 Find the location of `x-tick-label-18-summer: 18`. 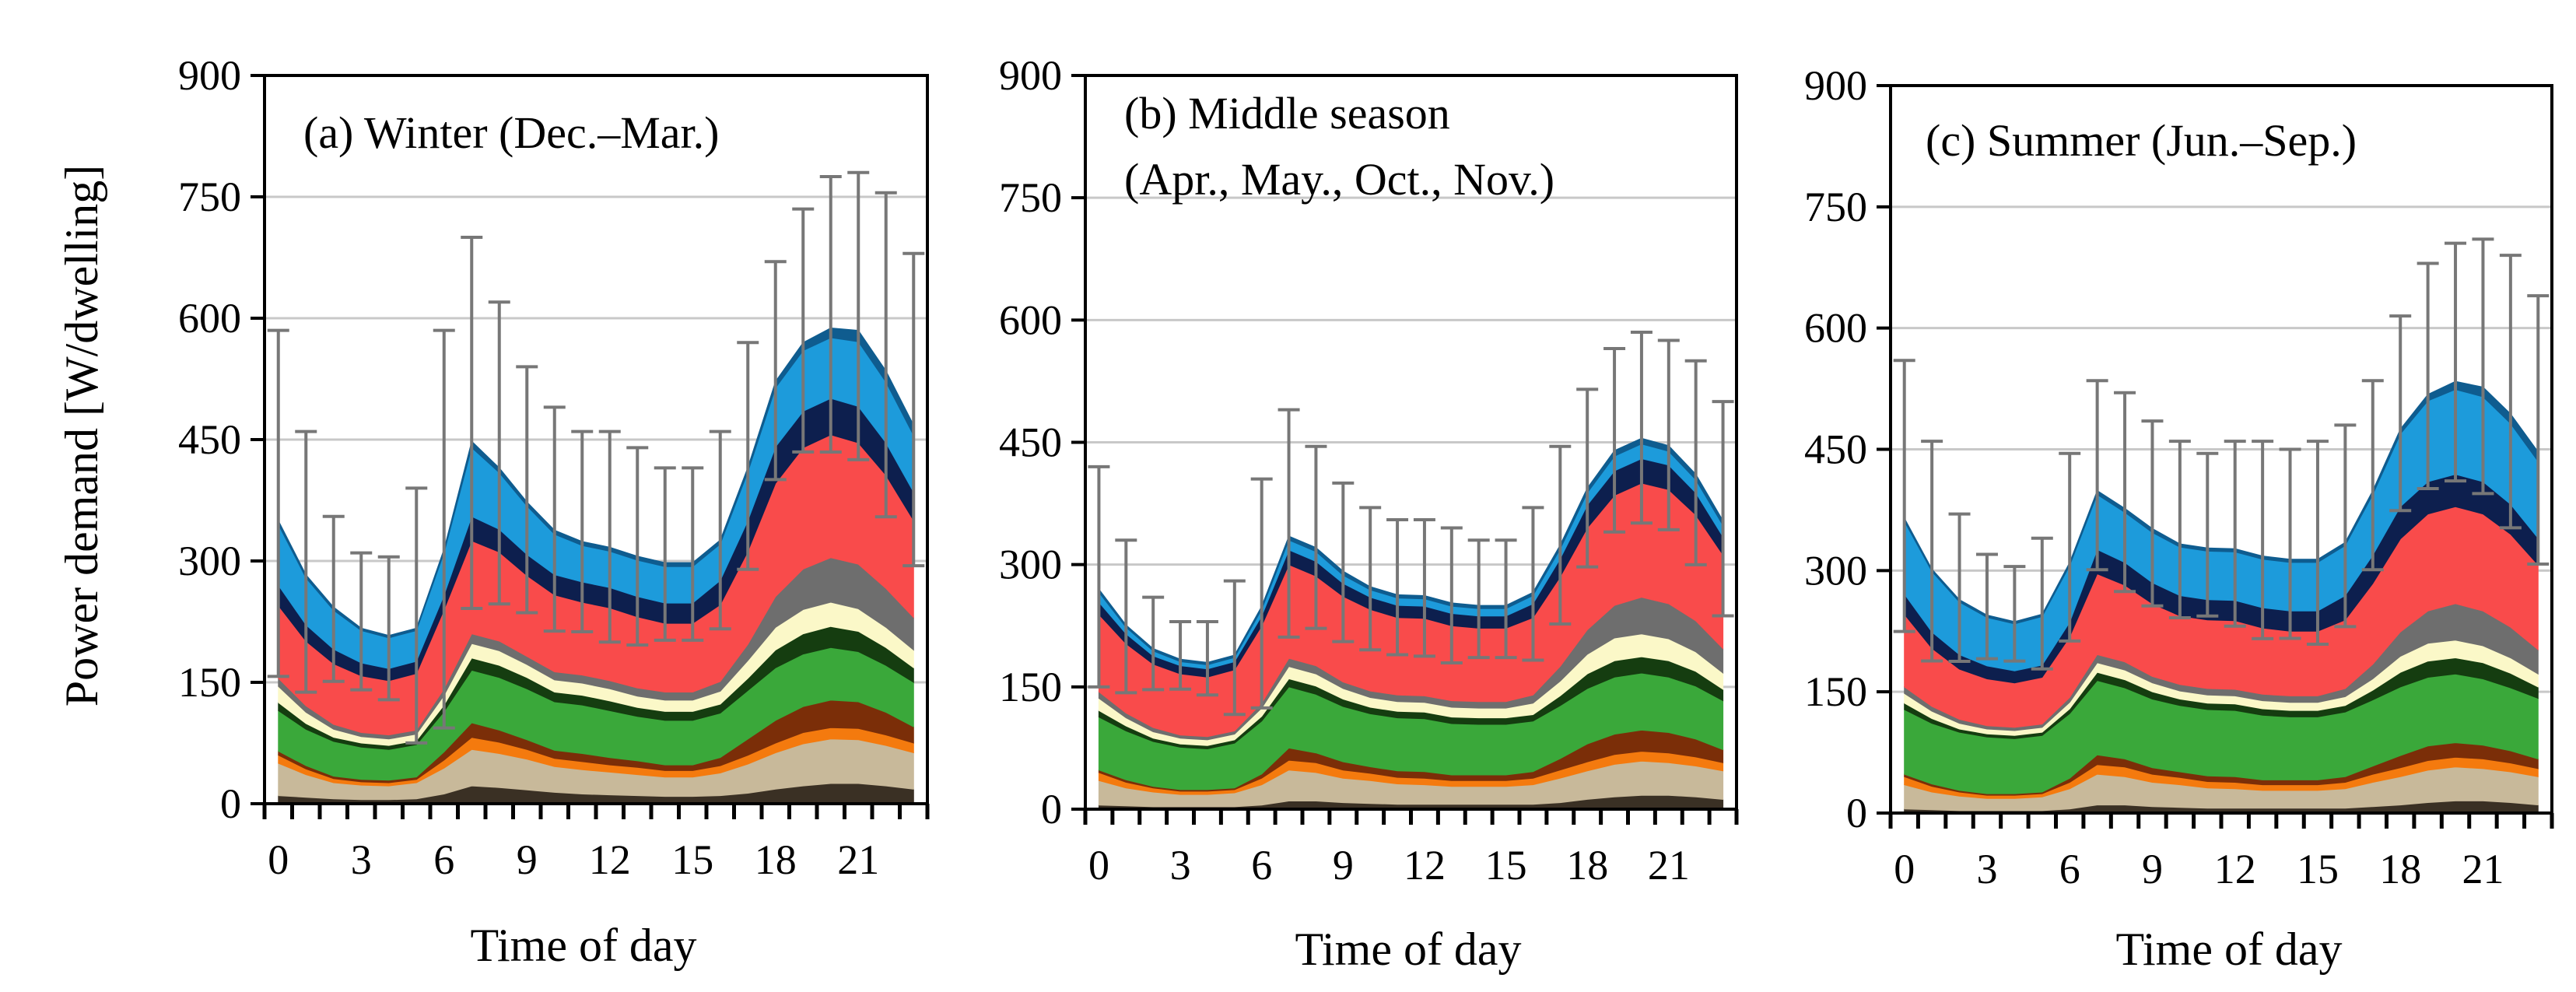

x-tick-label-18-summer: 18 is located at coordinates (2400, 869).